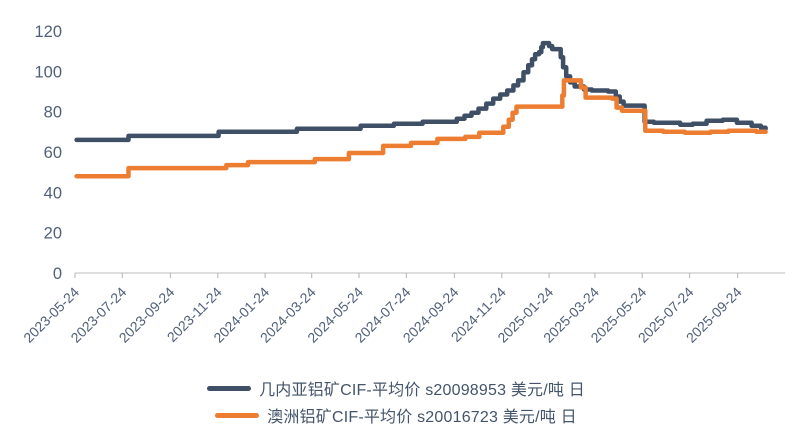 The width and height of the screenshot is (792, 440). Describe the element at coordinates (57, 274) in the screenshot. I see `y-tick-label: 0` at that location.